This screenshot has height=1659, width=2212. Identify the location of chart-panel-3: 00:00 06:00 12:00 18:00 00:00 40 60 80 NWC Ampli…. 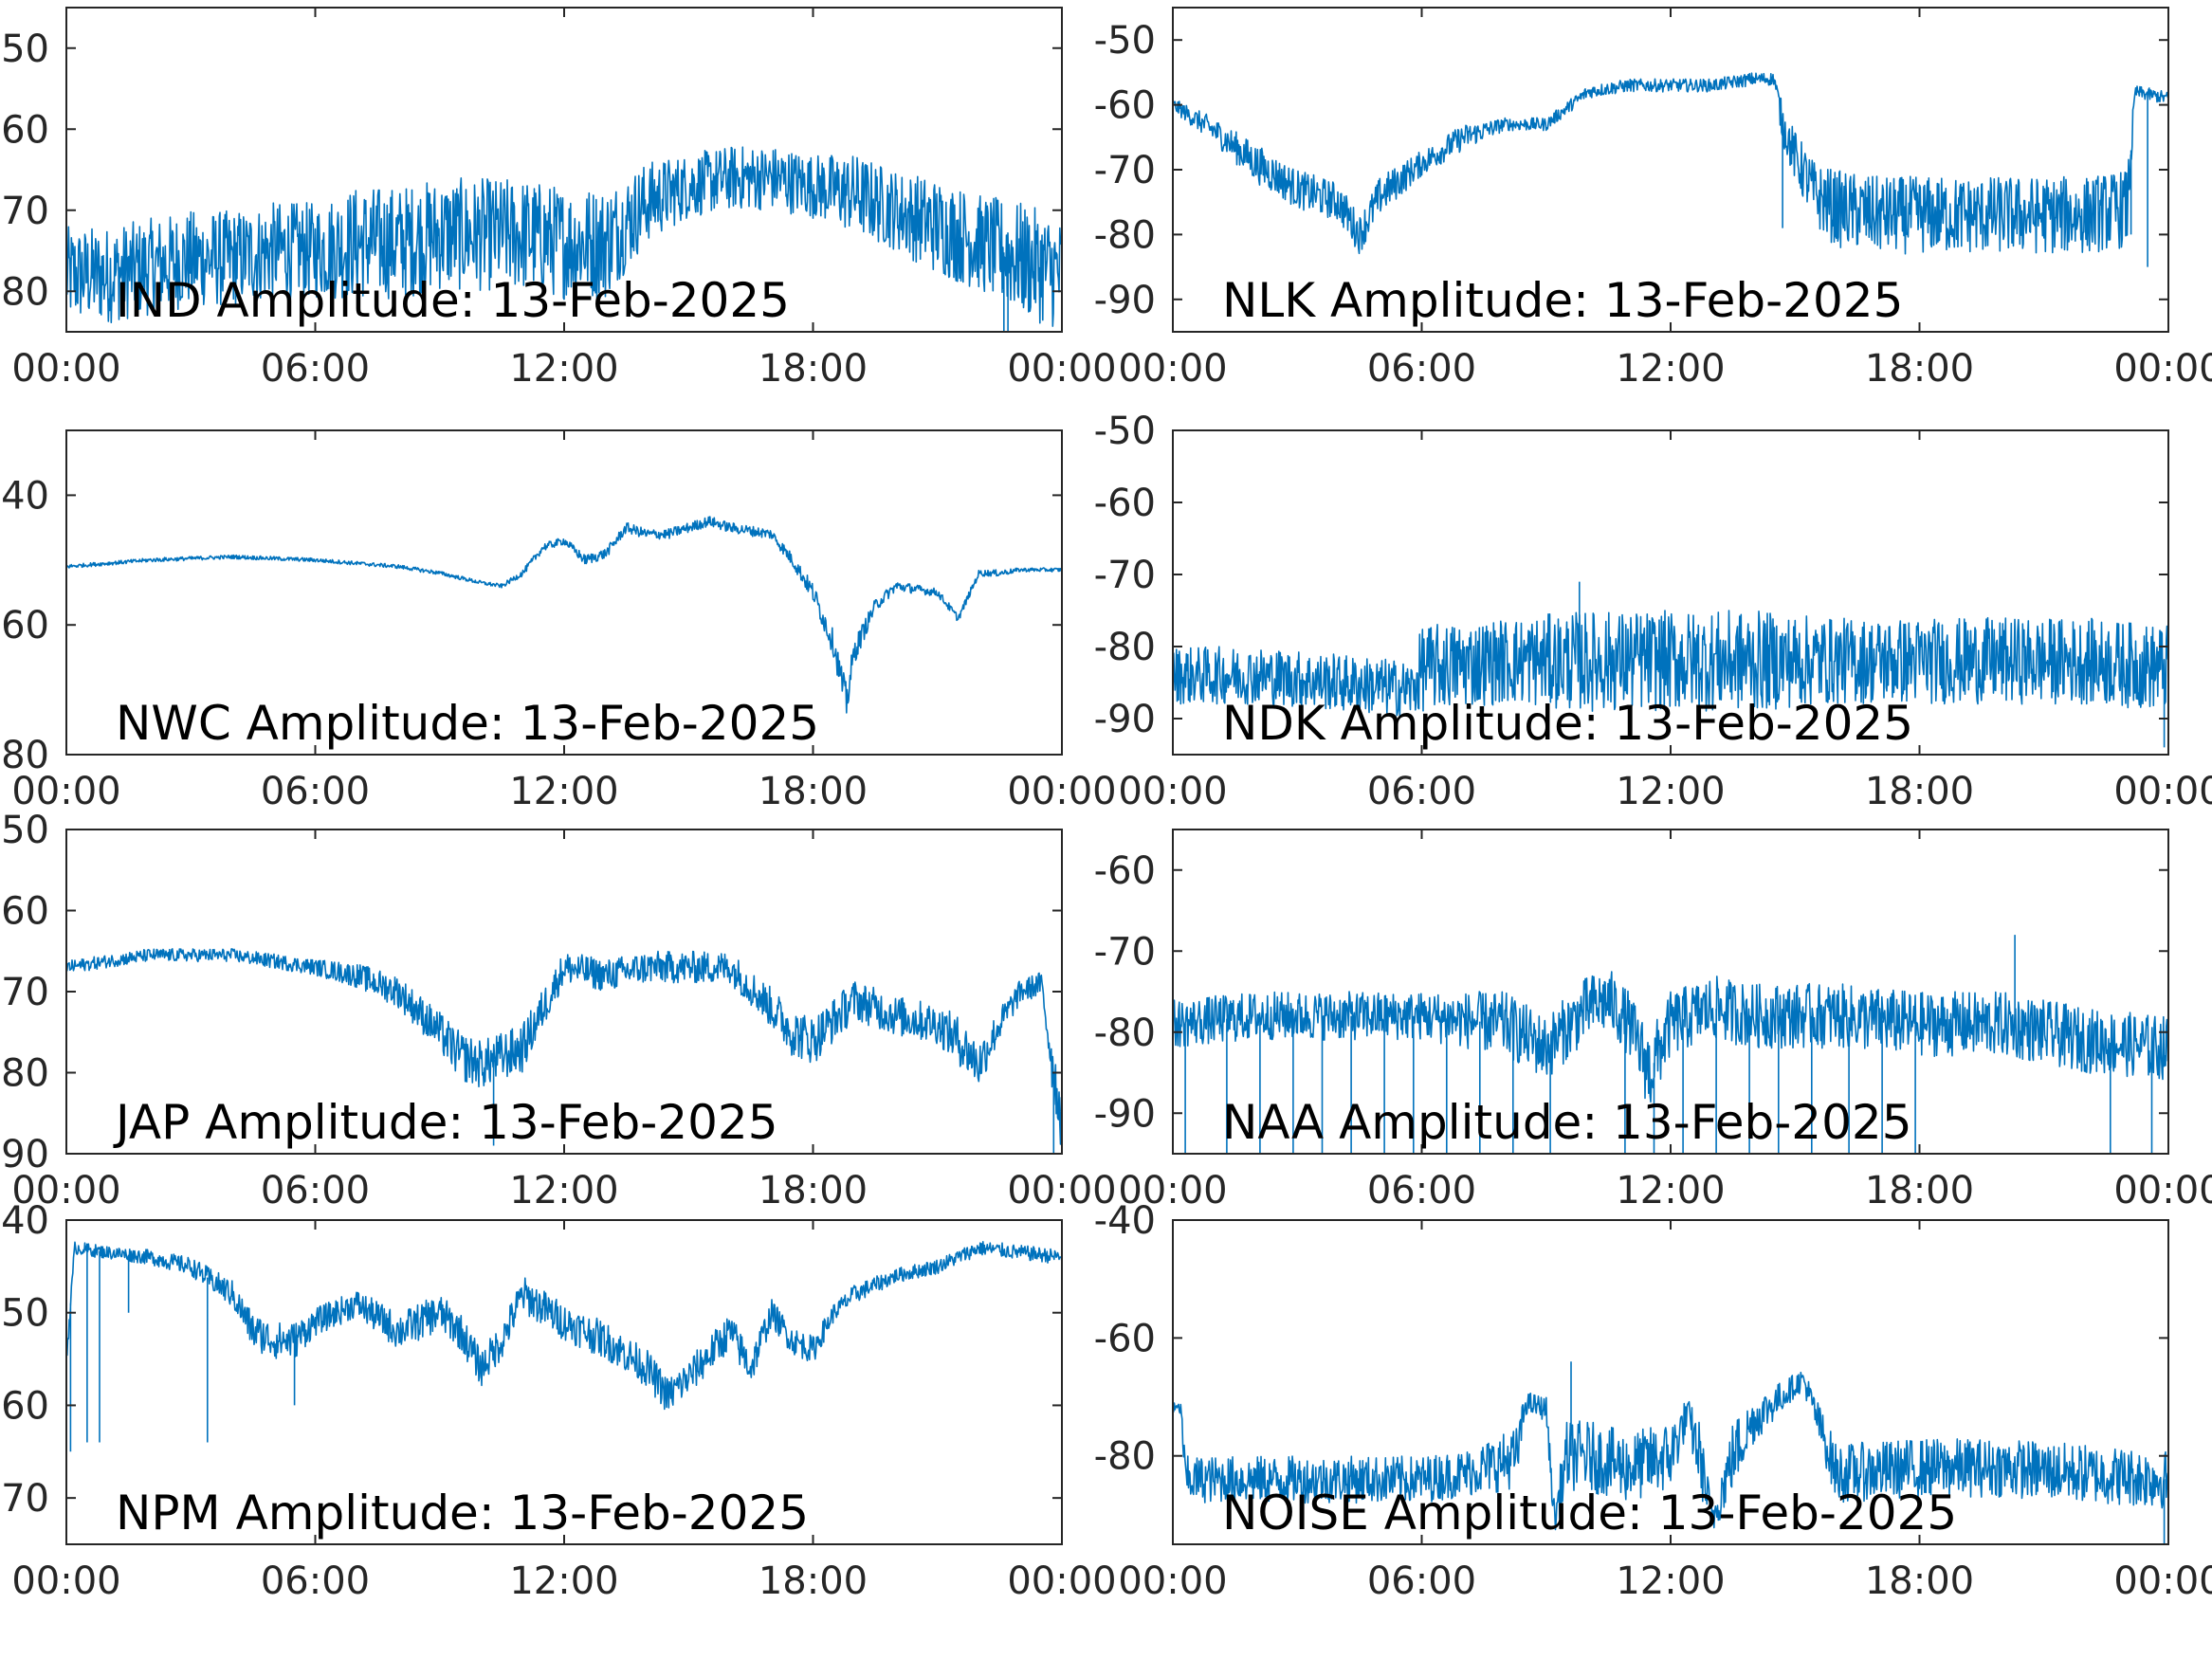
(559, 621).